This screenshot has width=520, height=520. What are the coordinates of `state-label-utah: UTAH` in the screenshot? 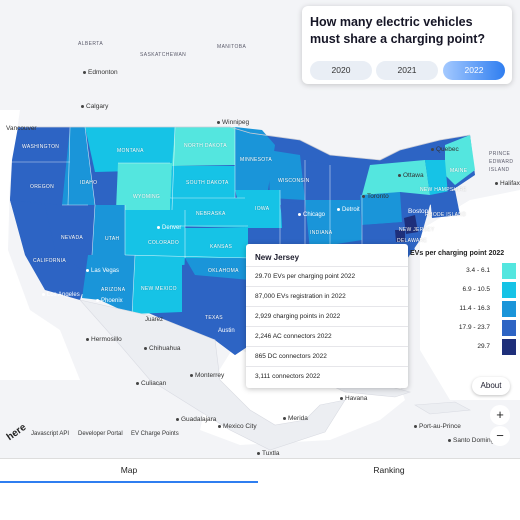 It's located at (112, 239).